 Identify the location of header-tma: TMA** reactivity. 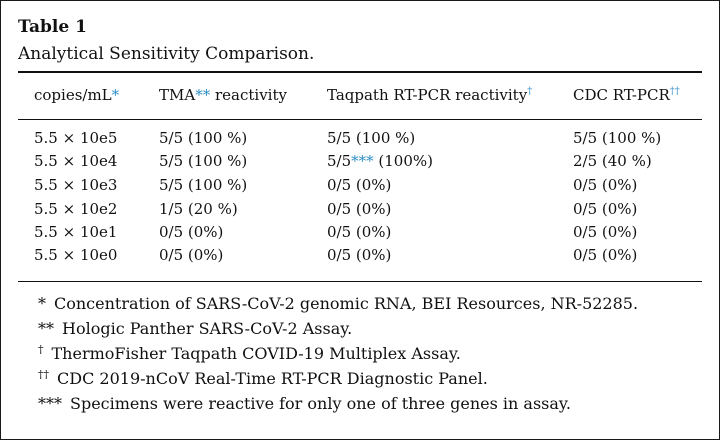
(223, 95).